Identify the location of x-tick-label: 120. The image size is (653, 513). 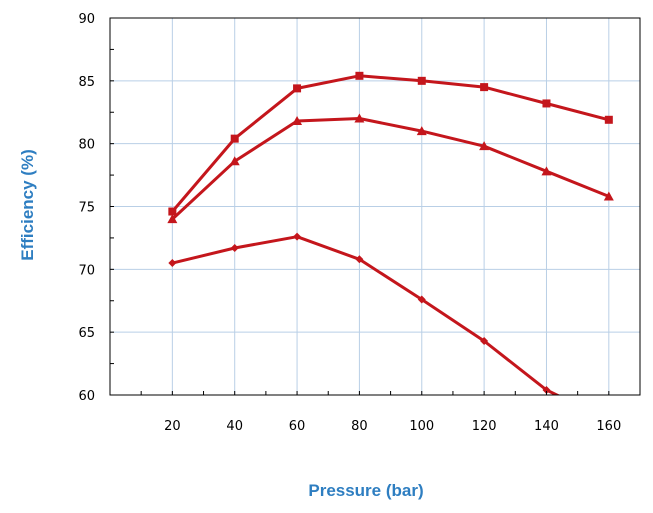
(484, 426).